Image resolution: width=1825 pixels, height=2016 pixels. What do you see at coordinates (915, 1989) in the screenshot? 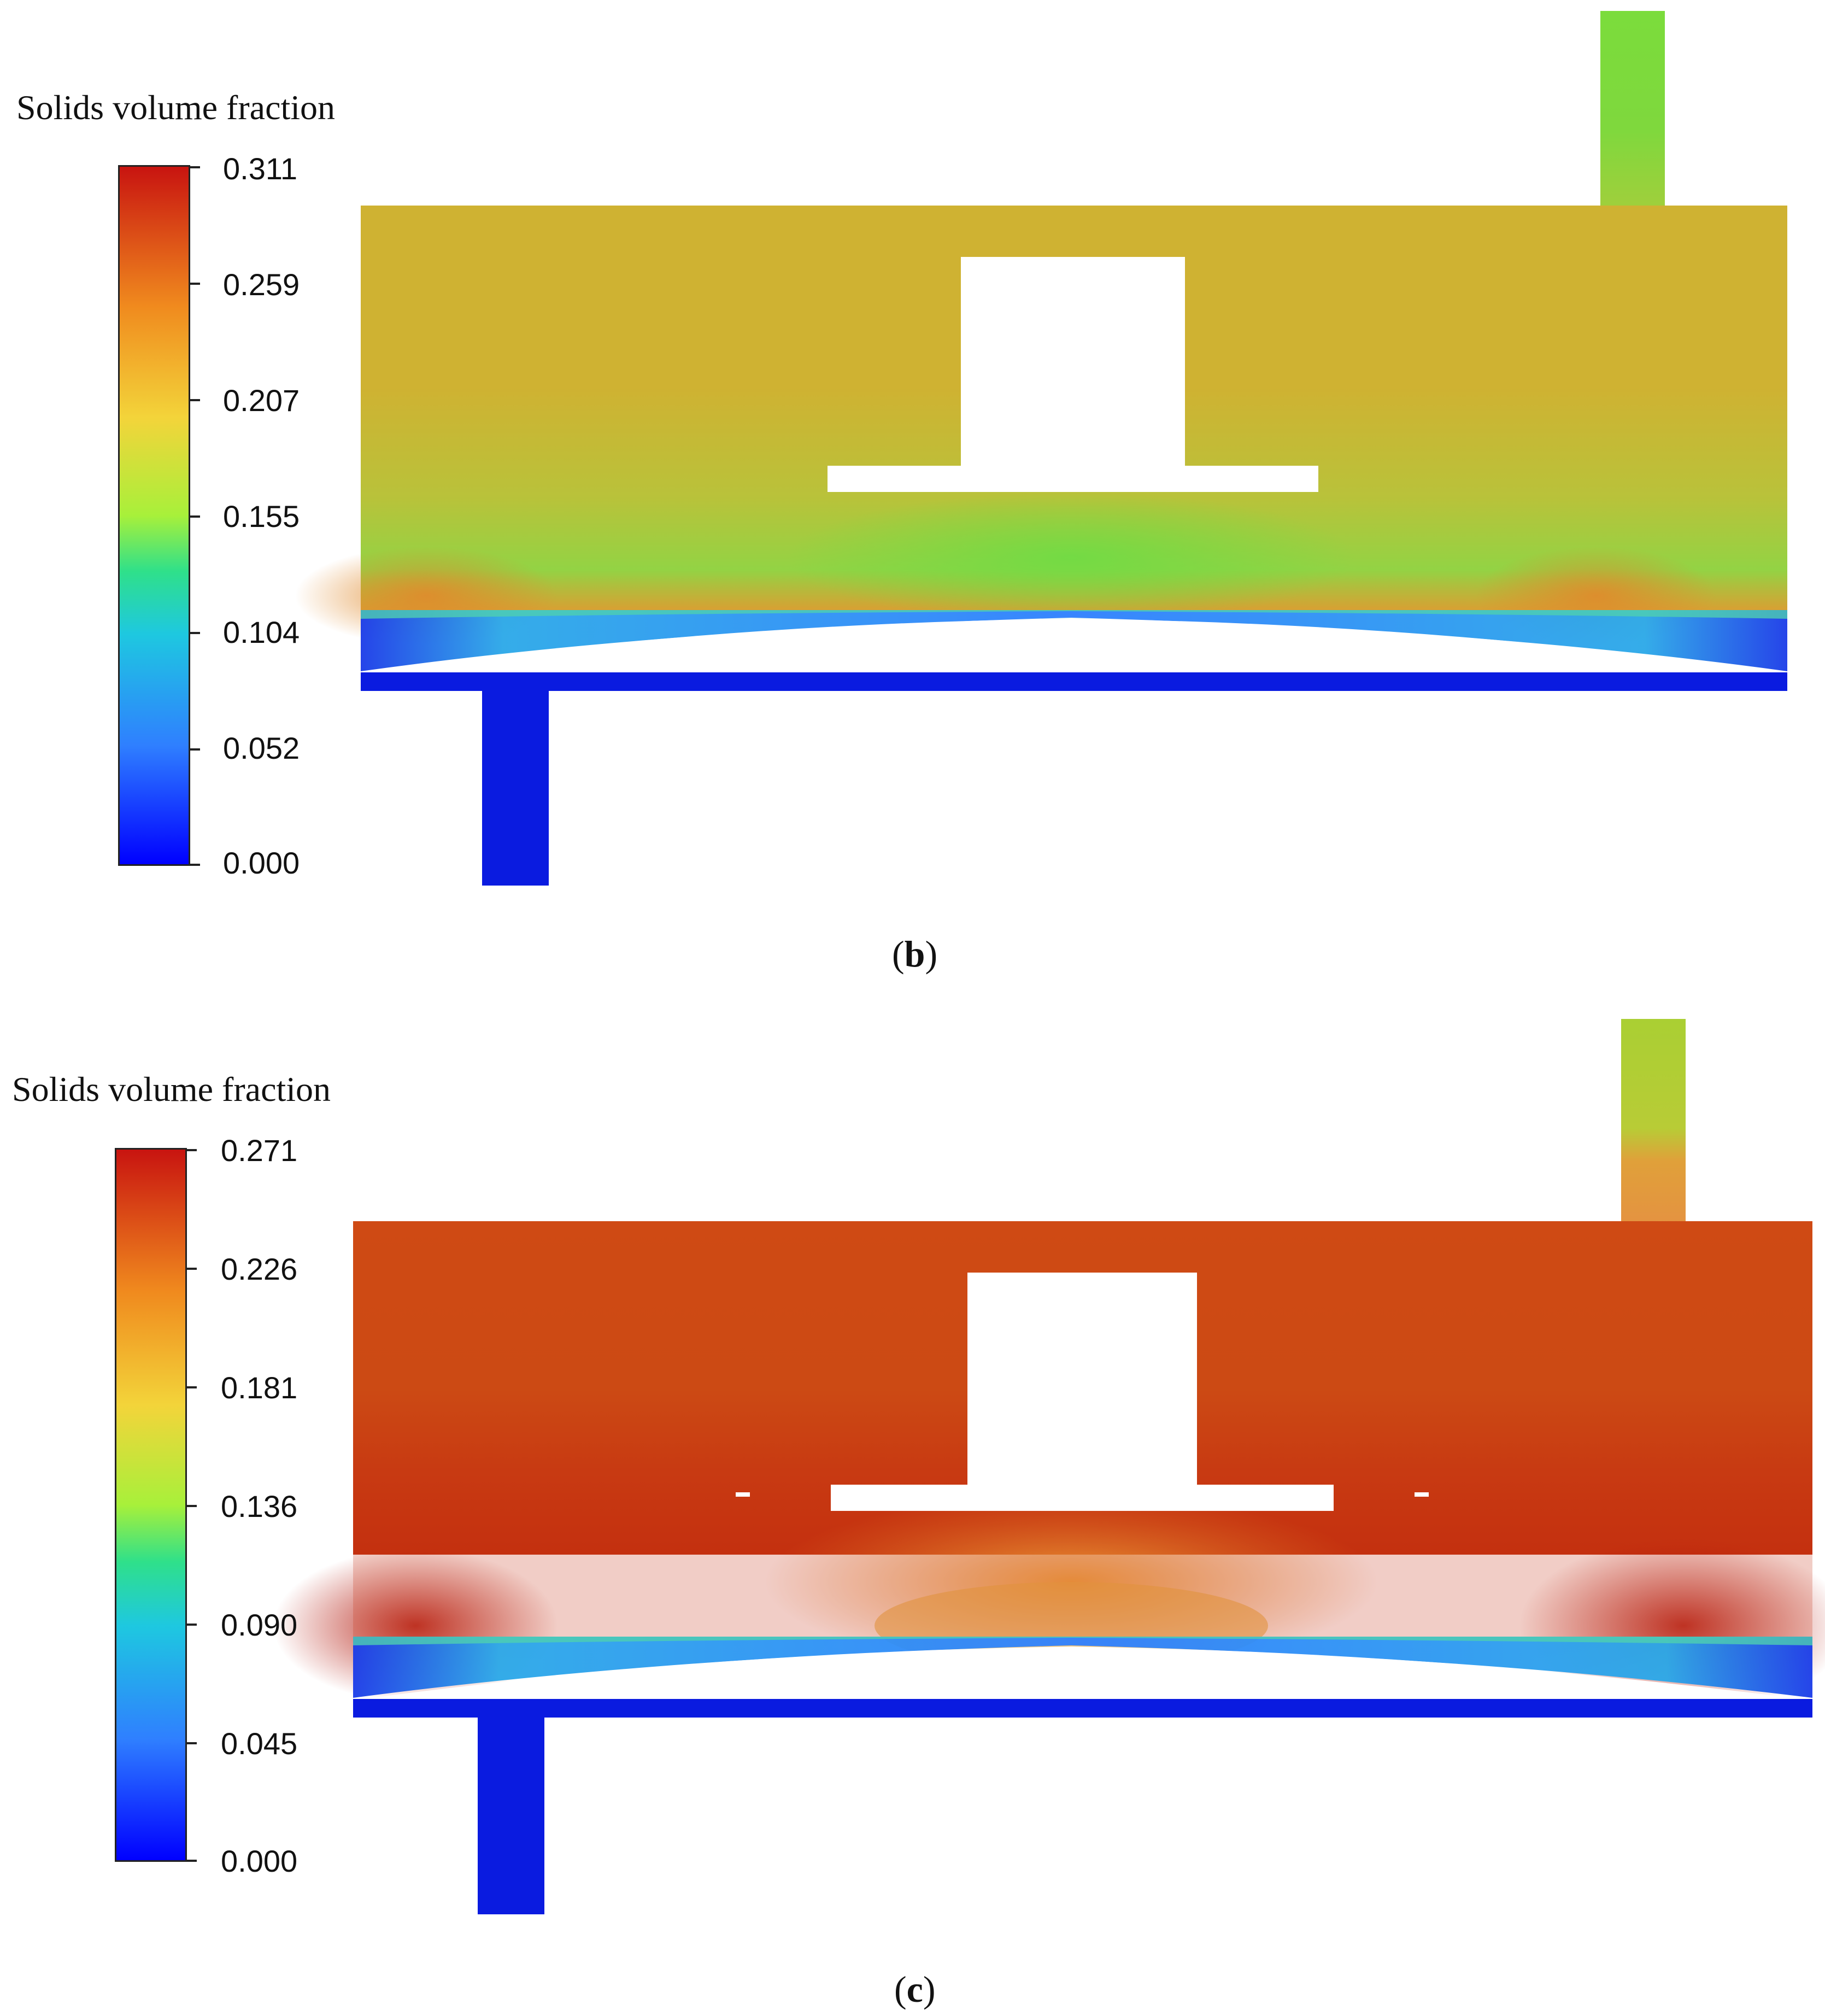
I see `caption-c: (c)` at bounding box center [915, 1989].